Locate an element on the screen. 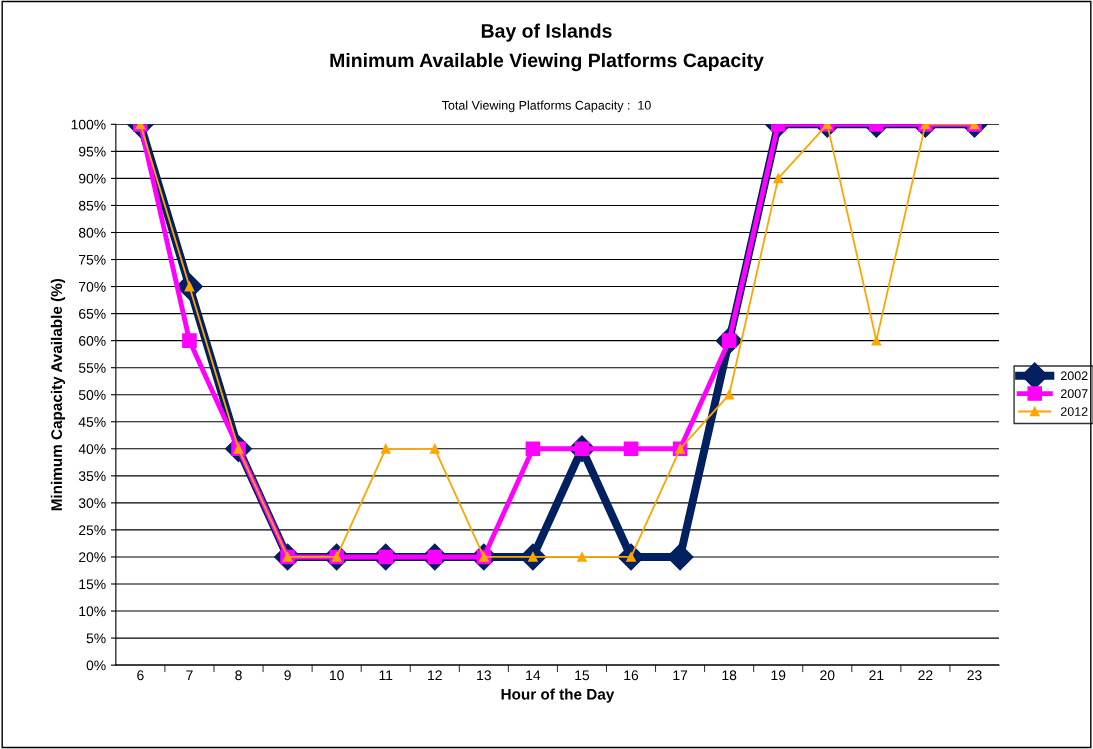  y-tick-label: 95% is located at coordinates (92, 151).